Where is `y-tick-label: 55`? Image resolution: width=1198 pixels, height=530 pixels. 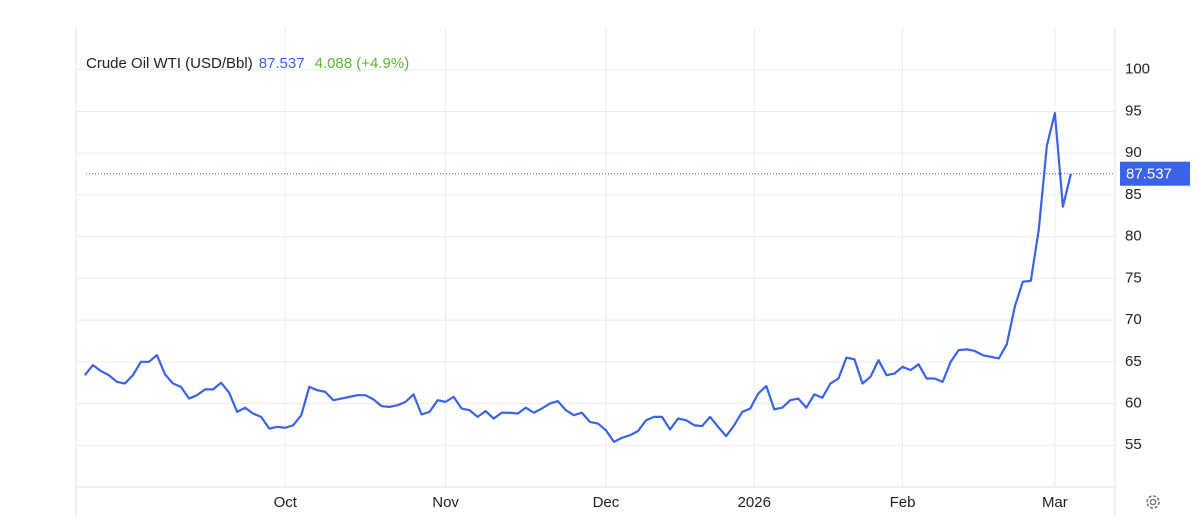 y-tick-label: 55 is located at coordinates (1133, 444).